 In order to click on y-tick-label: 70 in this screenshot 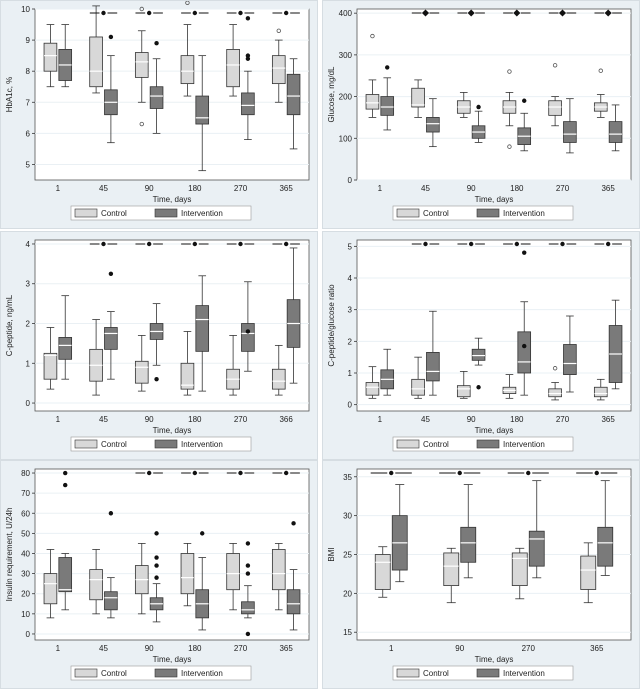, I will do `click(25, 493)`.